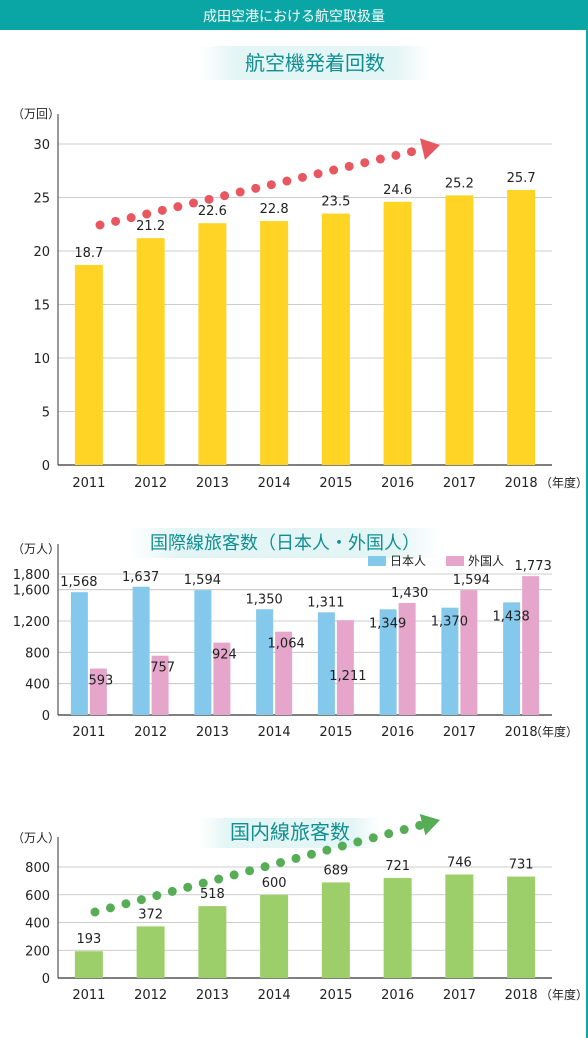 This screenshot has width=588, height=1038. Describe the element at coordinates (286, 644) in the screenshot. I see `chart-2-value-label: 1,064` at that location.